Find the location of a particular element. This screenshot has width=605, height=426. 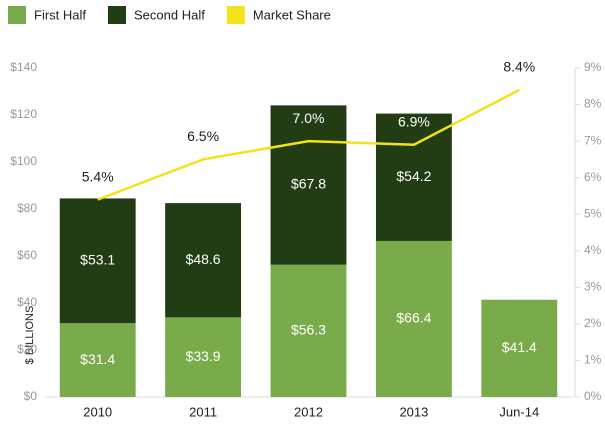

bar-value-label: $48.6 is located at coordinates (203, 259).